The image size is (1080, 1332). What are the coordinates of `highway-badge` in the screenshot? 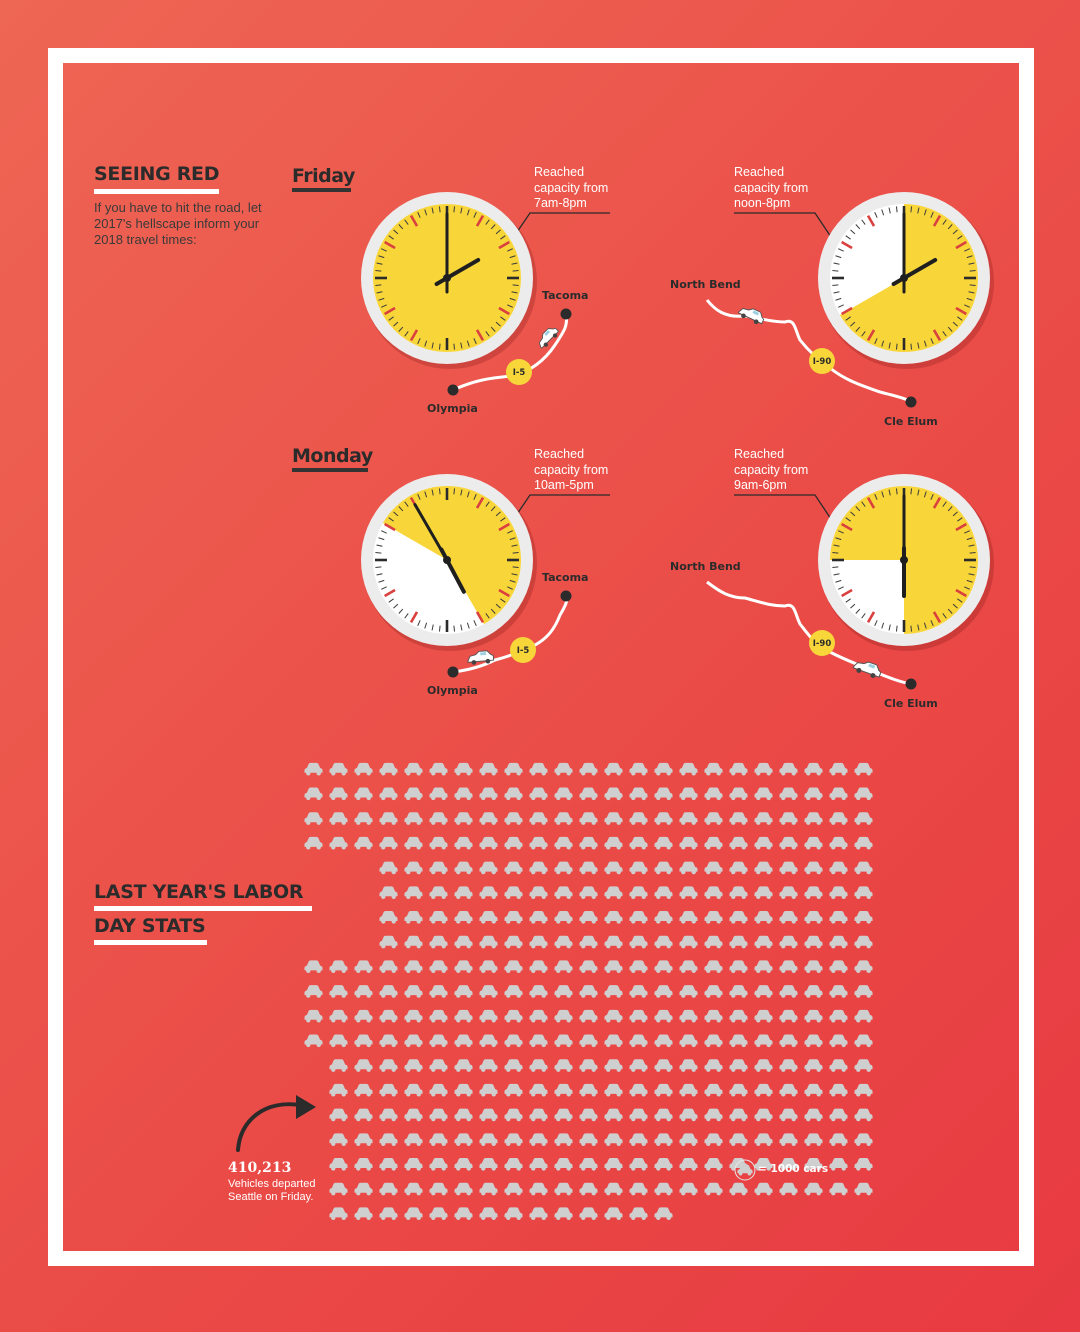 It's located at (519, 372).